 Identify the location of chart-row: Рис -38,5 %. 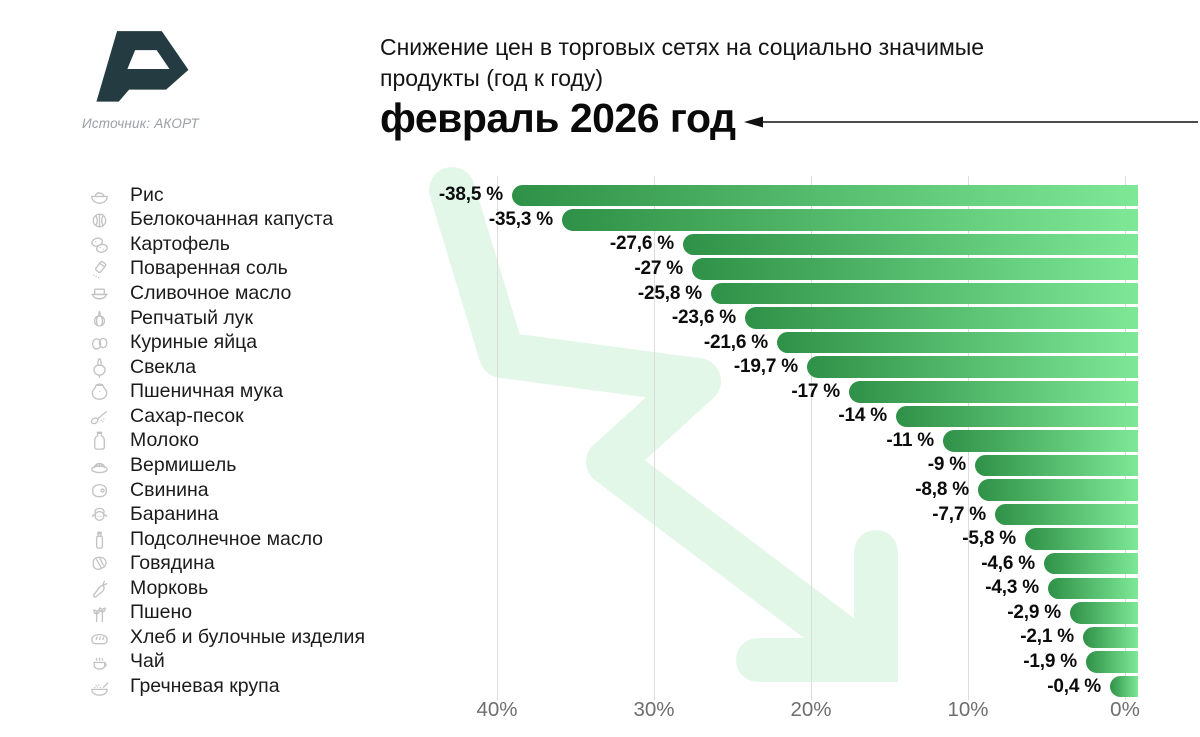
(600, 195).